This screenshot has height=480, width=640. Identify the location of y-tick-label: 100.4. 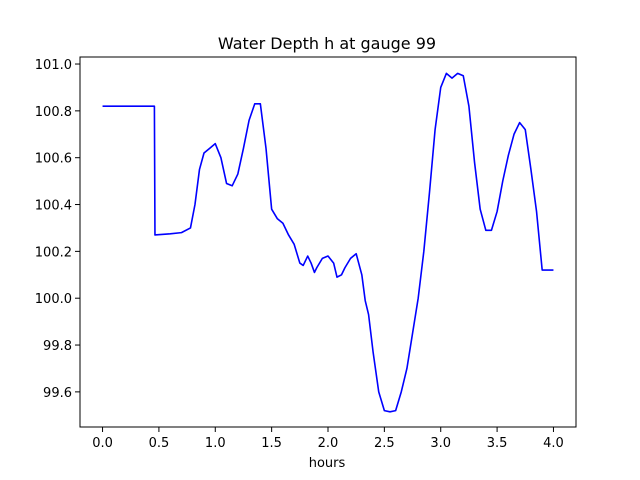
(53, 206).